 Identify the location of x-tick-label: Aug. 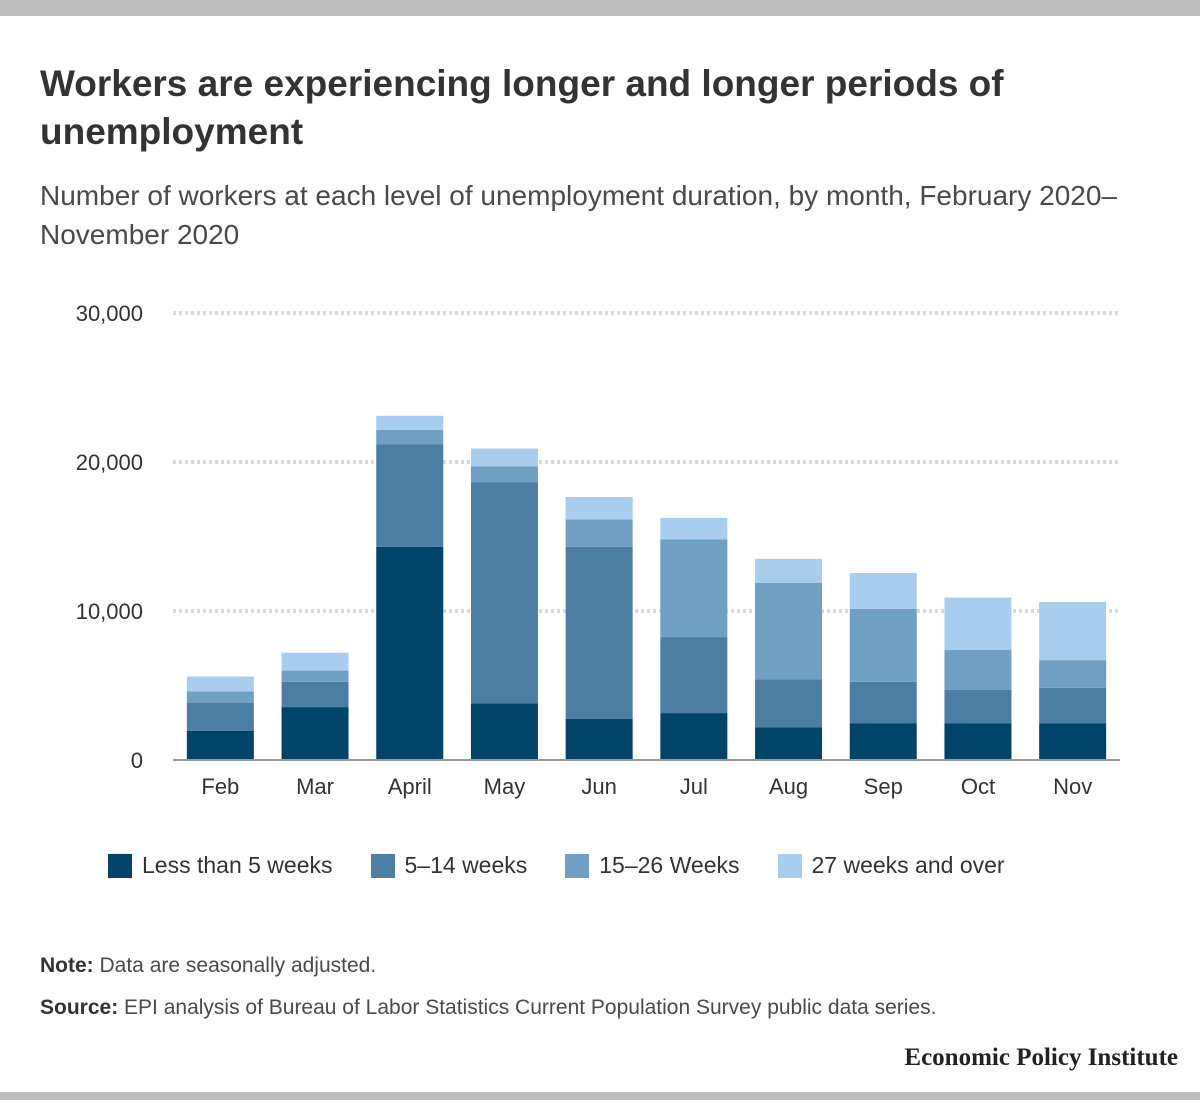
(788, 786).